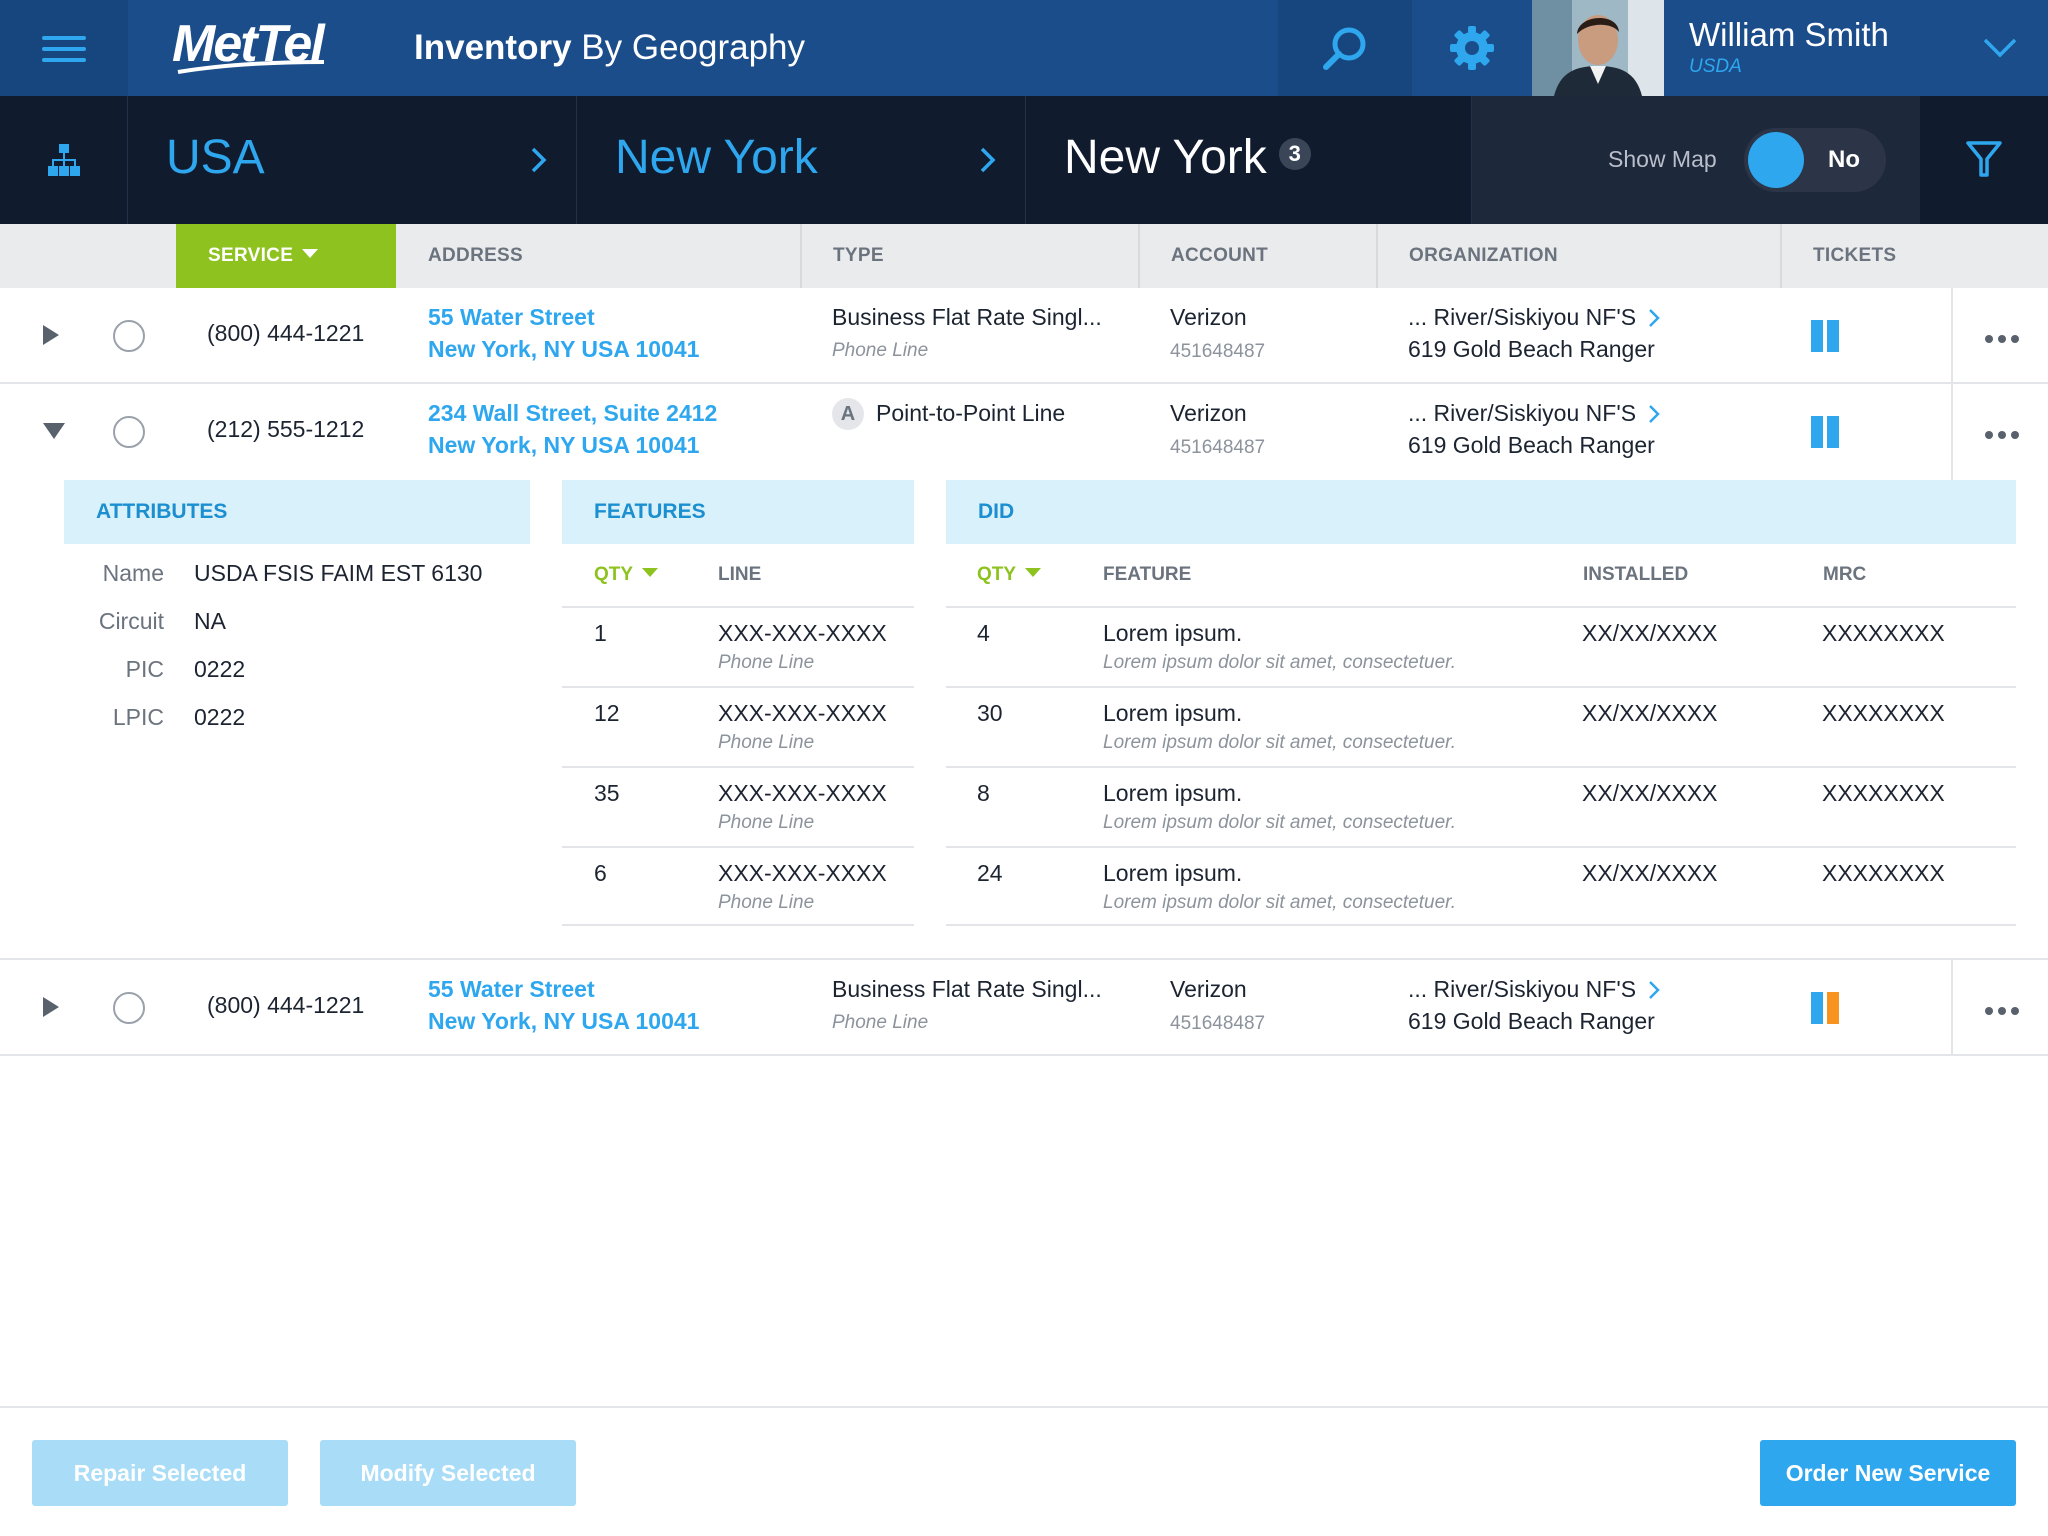  Describe the element at coordinates (138, 717) in the screenshot. I see `attribute-label: LPIC` at that location.